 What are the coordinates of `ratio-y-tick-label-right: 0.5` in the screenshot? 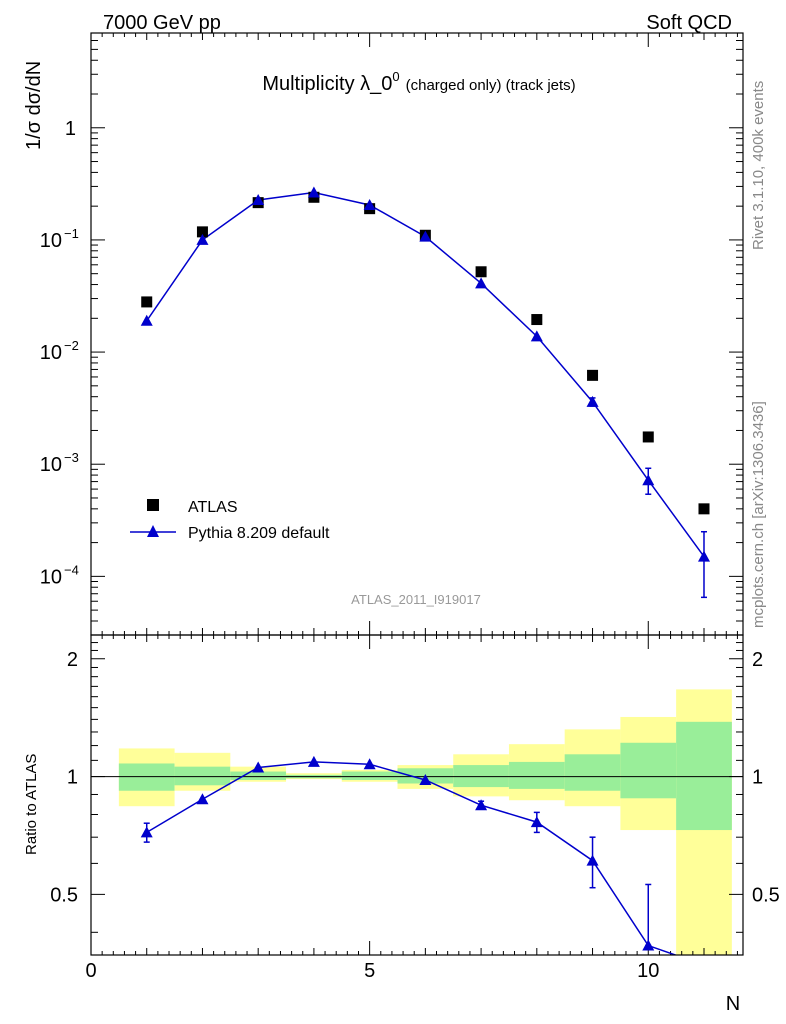 It's located at (766, 895).